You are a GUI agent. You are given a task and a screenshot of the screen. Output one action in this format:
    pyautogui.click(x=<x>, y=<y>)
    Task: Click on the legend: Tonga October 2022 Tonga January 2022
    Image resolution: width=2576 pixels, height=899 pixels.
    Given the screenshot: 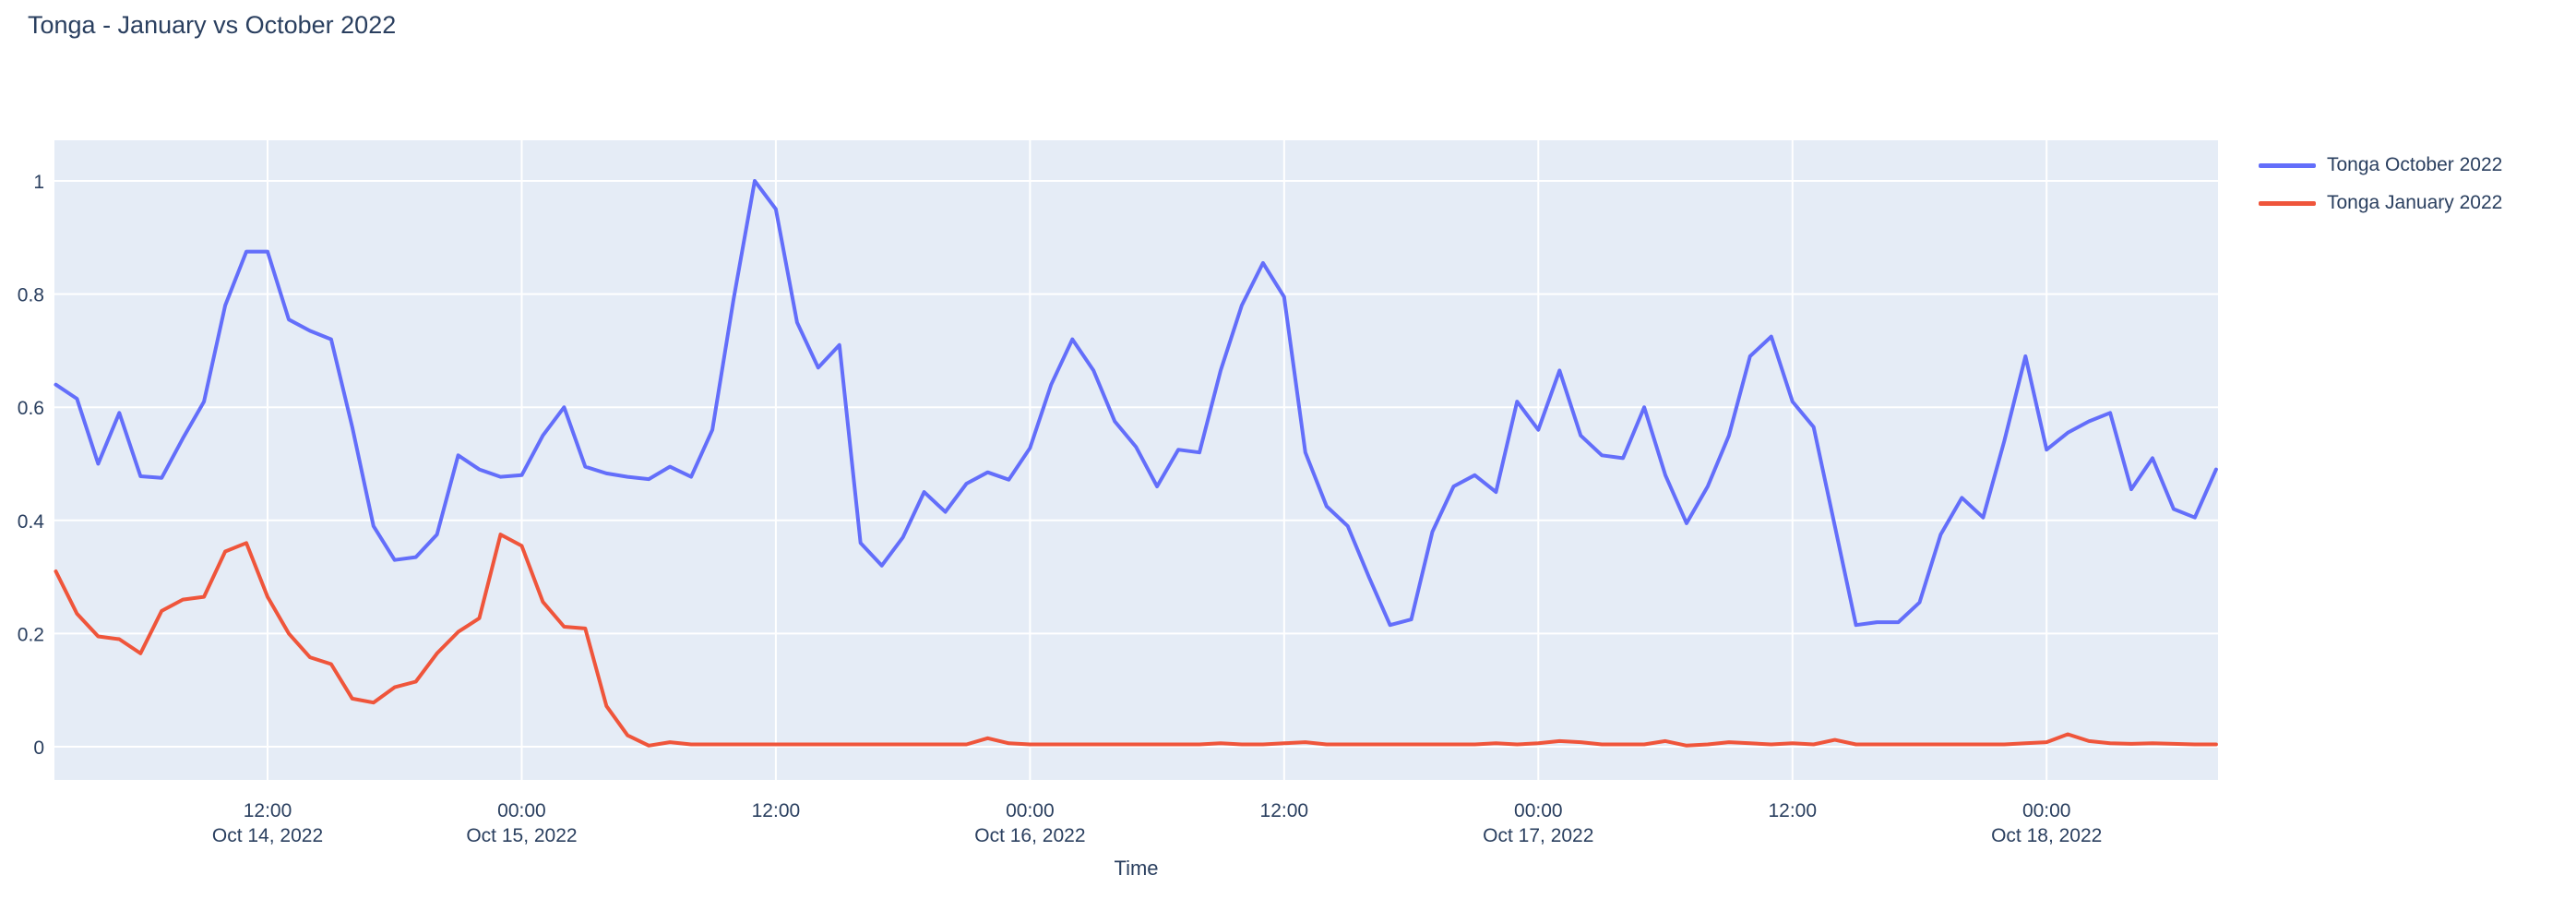 What is the action you would take?
    pyautogui.click(x=2380, y=184)
    